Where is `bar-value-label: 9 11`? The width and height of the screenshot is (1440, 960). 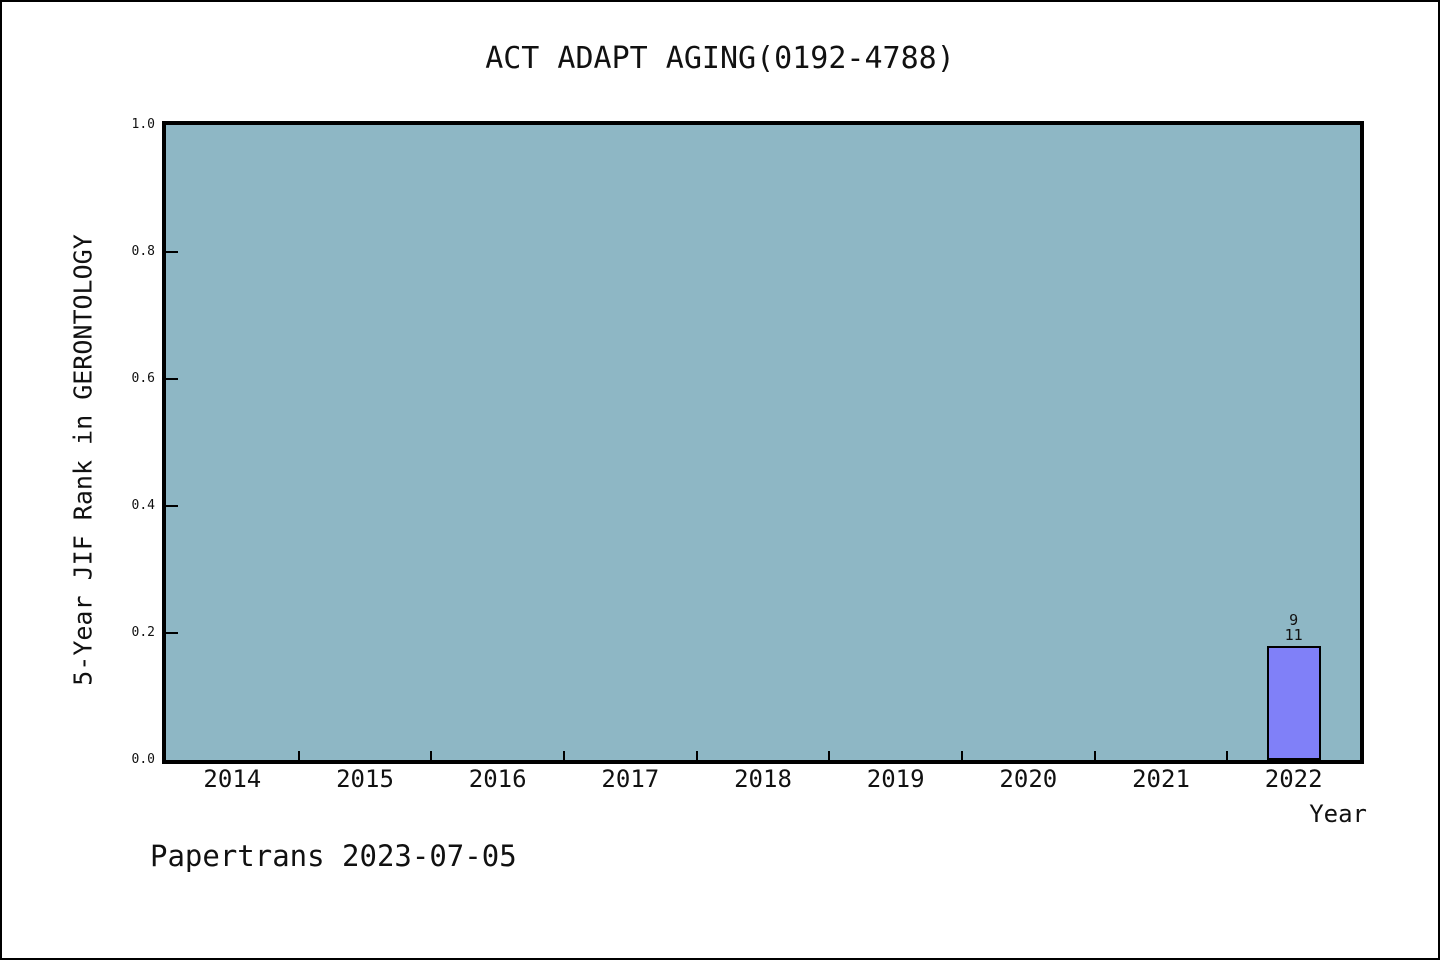
bar-value-label: 9 11 is located at coordinates (1293, 627).